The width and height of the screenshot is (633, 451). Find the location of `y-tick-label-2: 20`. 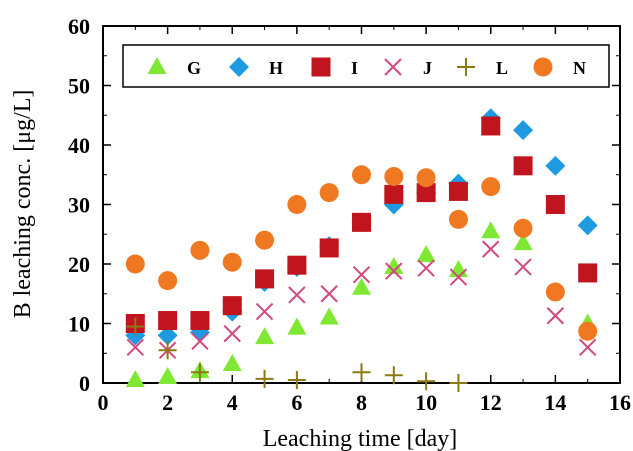

y-tick-label-2: 20 is located at coordinates (79, 264).